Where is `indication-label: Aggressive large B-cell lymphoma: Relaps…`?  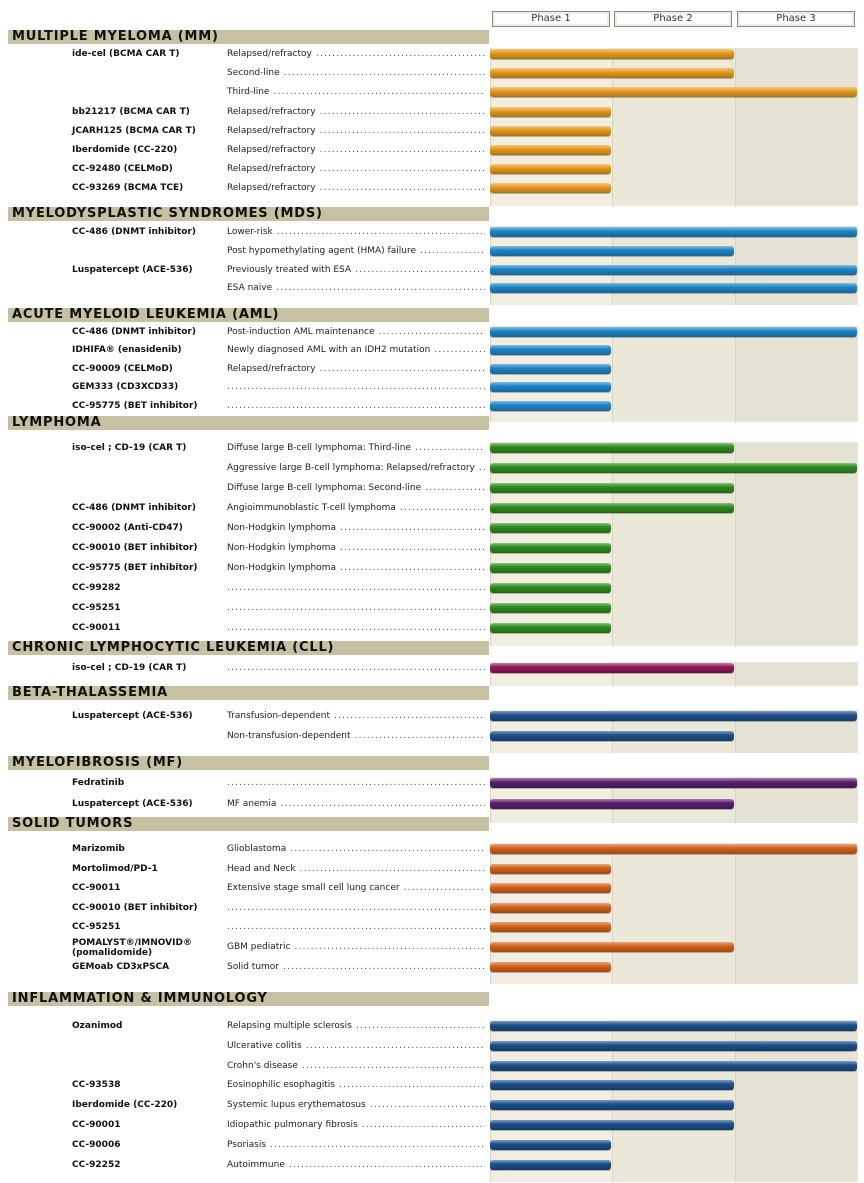
indication-label: Aggressive large B-cell lymphoma: Relaps… is located at coordinates (356, 468).